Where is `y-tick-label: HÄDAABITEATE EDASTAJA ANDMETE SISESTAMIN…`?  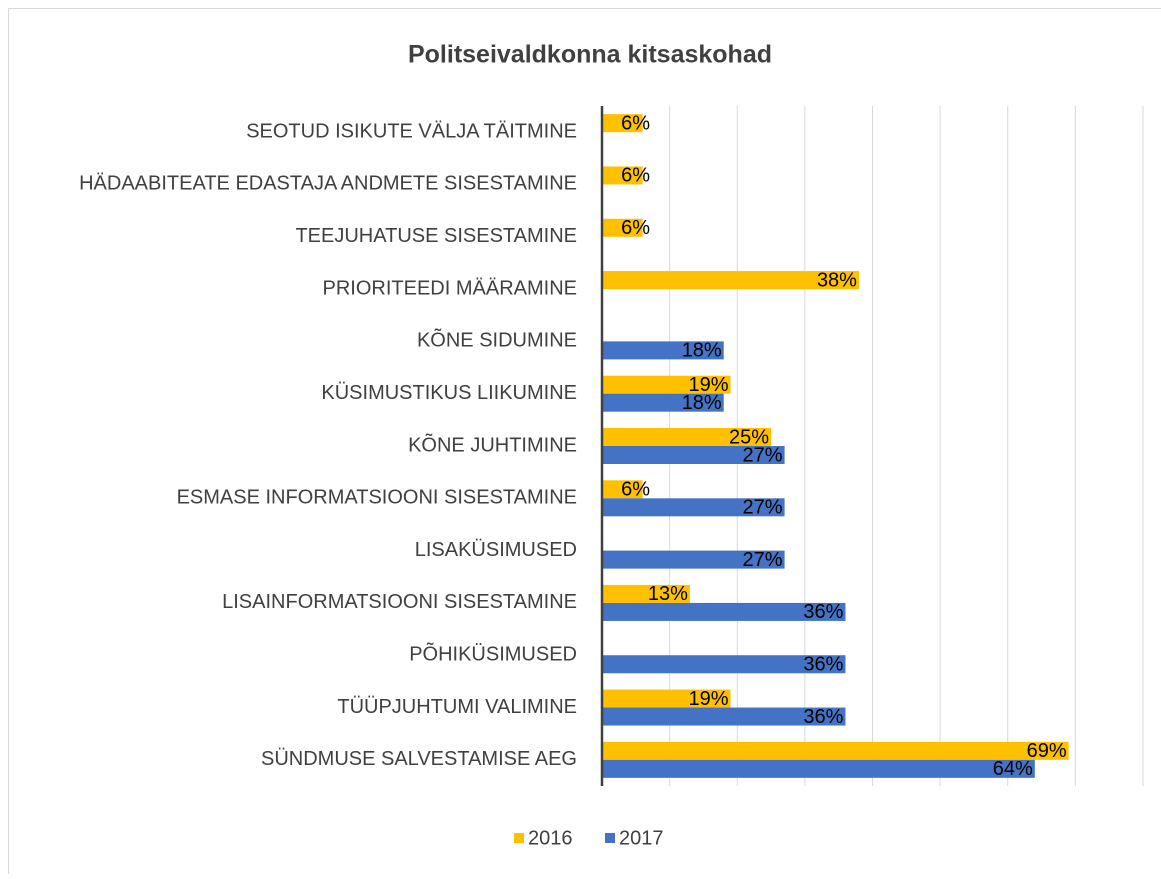
y-tick-label: HÄDAABITEATE EDASTAJA ANDMETE SISESTAMIN… is located at coordinates (328, 184).